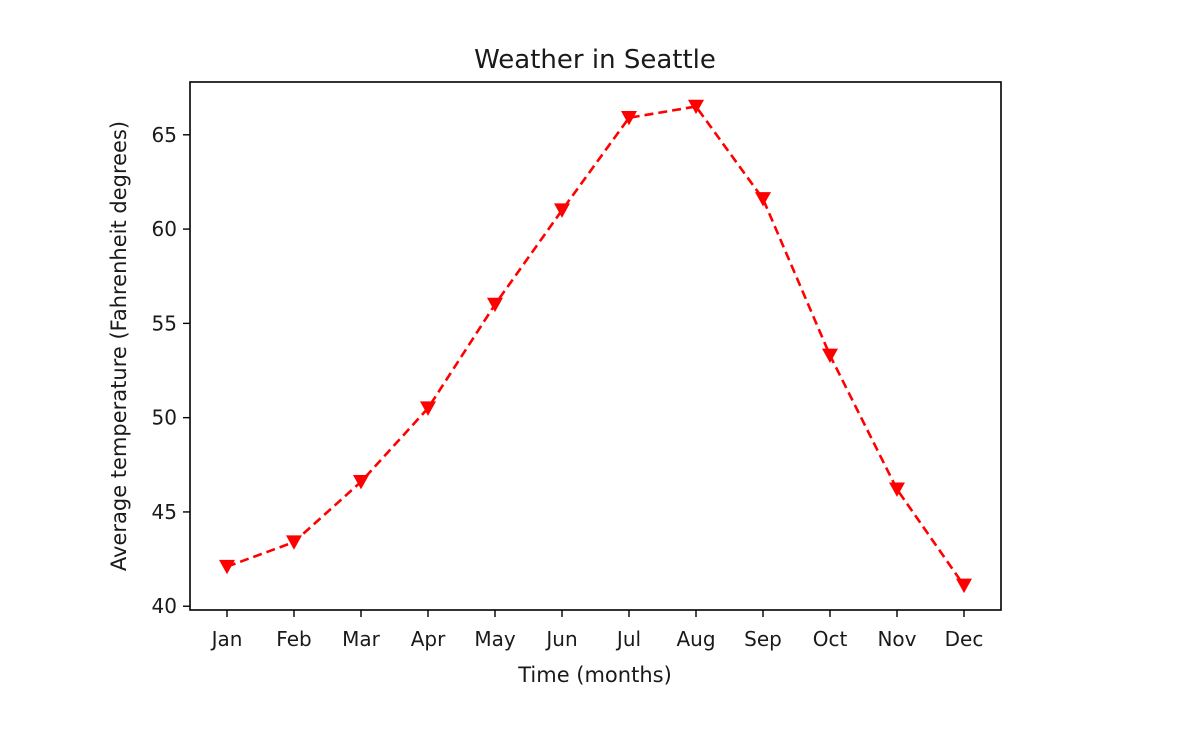  I want to click on y-tick-label: 45, so click(164, 512).